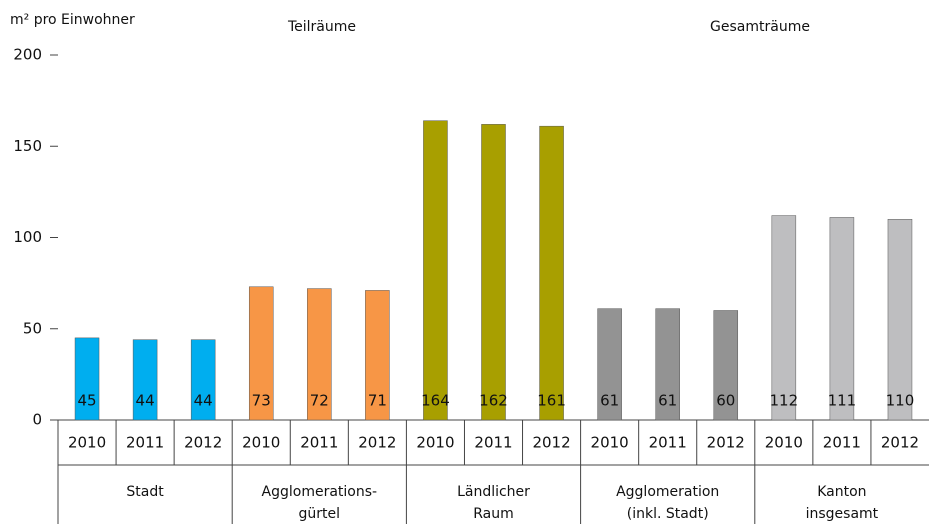  I want to click on data-label: 161, so click(551, 401).